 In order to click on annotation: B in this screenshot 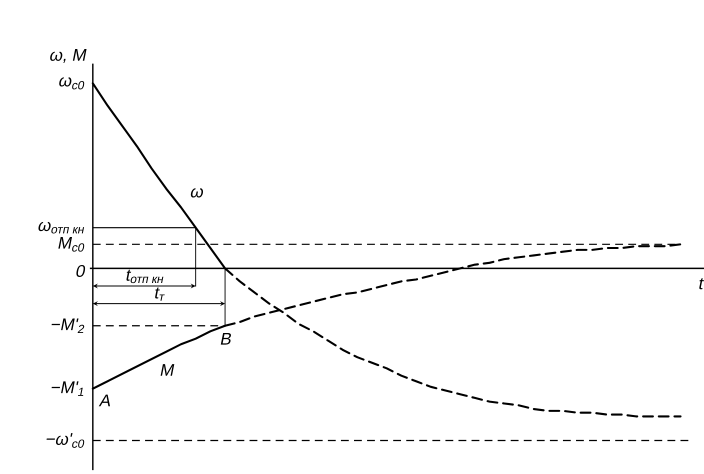, I will do `click(225, 338)`.